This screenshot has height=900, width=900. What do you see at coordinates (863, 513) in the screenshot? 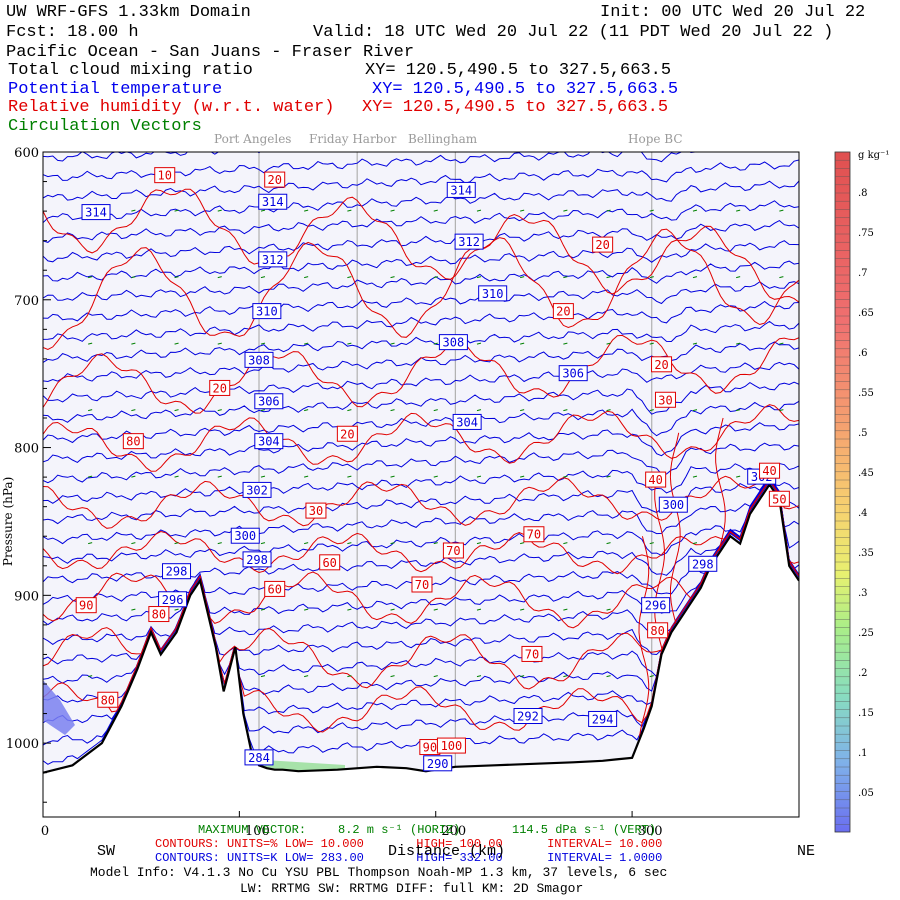
I see `colorbar-tick-label: .4` at bounding box center [863, 513].